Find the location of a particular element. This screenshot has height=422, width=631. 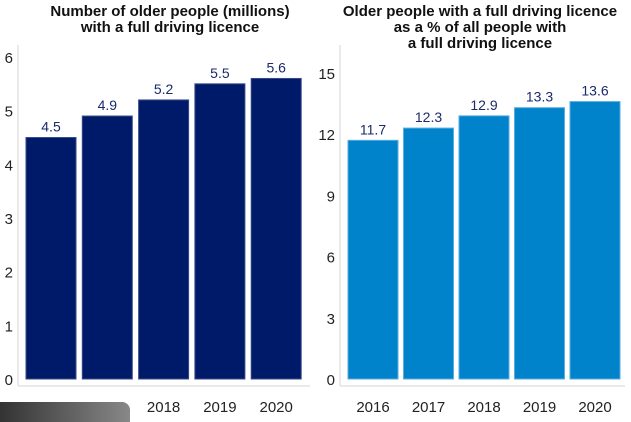

overlay-bar is located at coordinates (65, 412).